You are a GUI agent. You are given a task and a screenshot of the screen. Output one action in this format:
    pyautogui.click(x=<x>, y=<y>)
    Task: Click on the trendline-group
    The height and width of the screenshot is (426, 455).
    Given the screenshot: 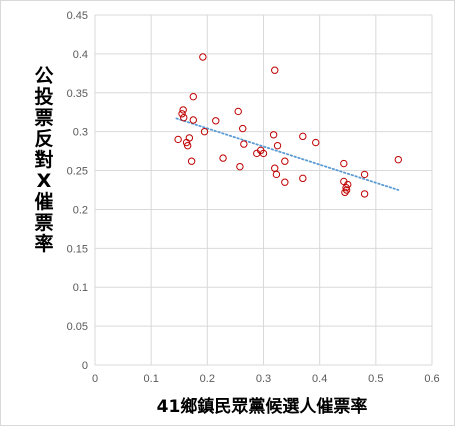 What is the action you would take?
    pyautogui.click(x=287, y=154)
    